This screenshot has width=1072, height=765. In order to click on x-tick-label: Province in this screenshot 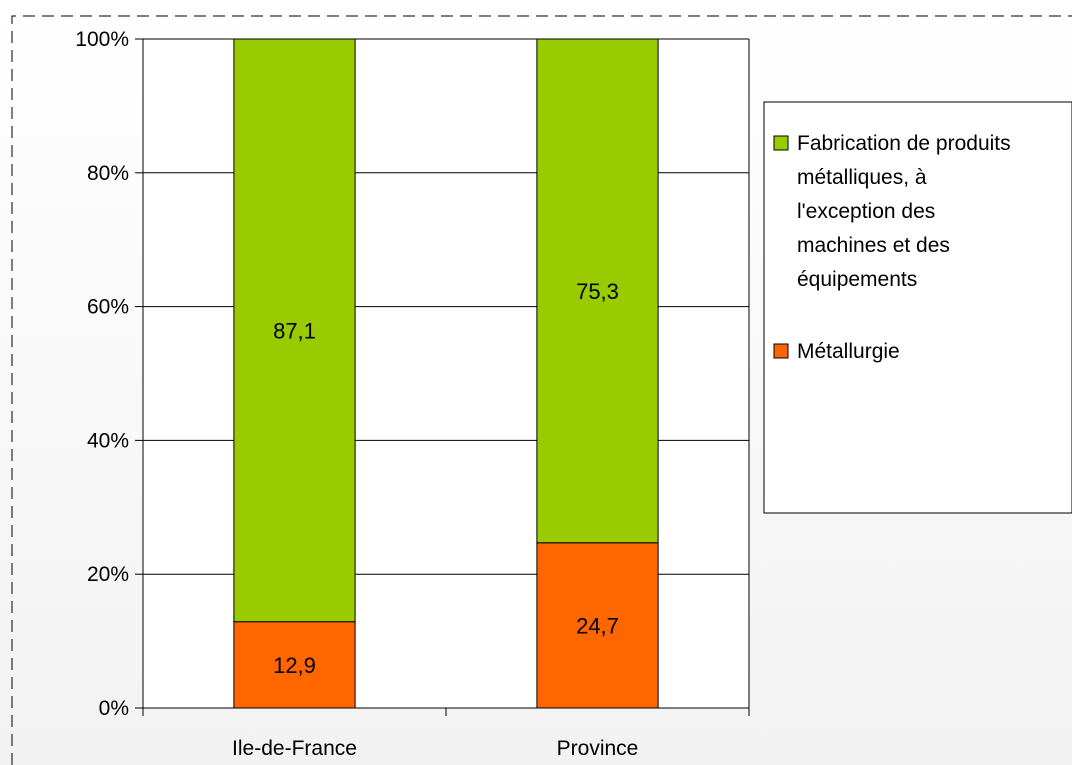, I will do `click(598, 748)`.